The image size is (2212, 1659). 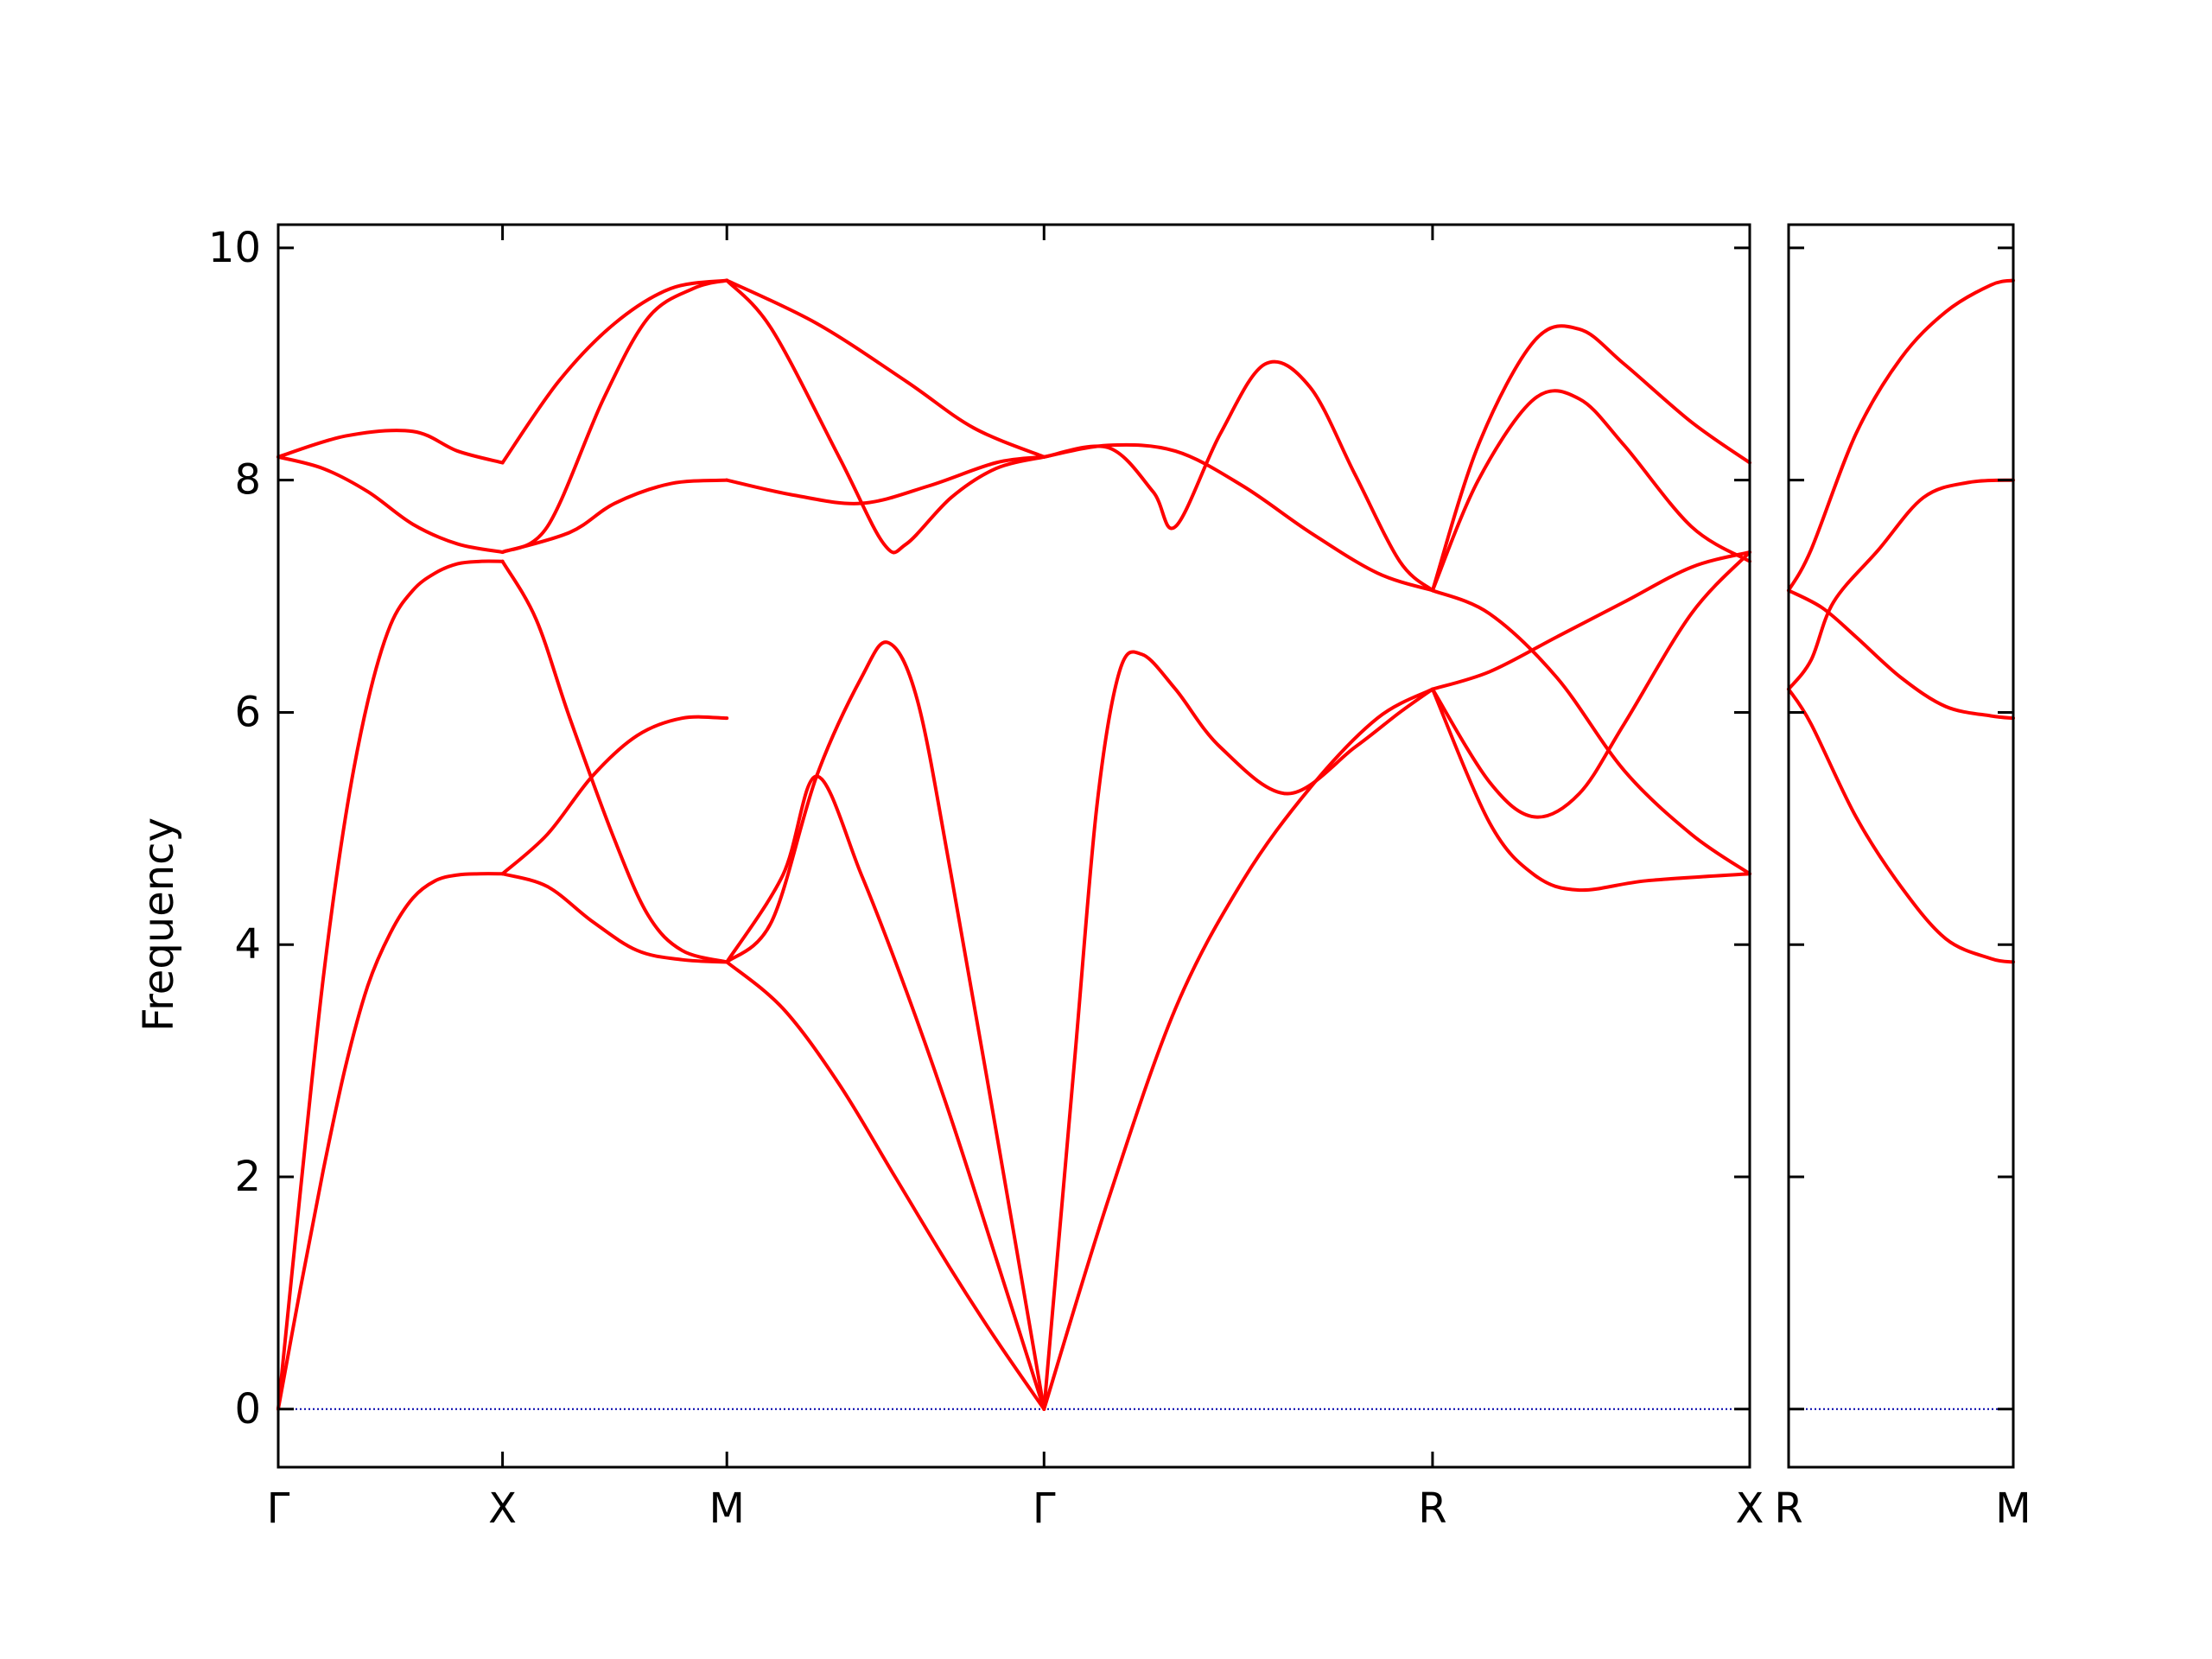 I want to click on band-line-seg4-b0, so click(x=1590, y=458).